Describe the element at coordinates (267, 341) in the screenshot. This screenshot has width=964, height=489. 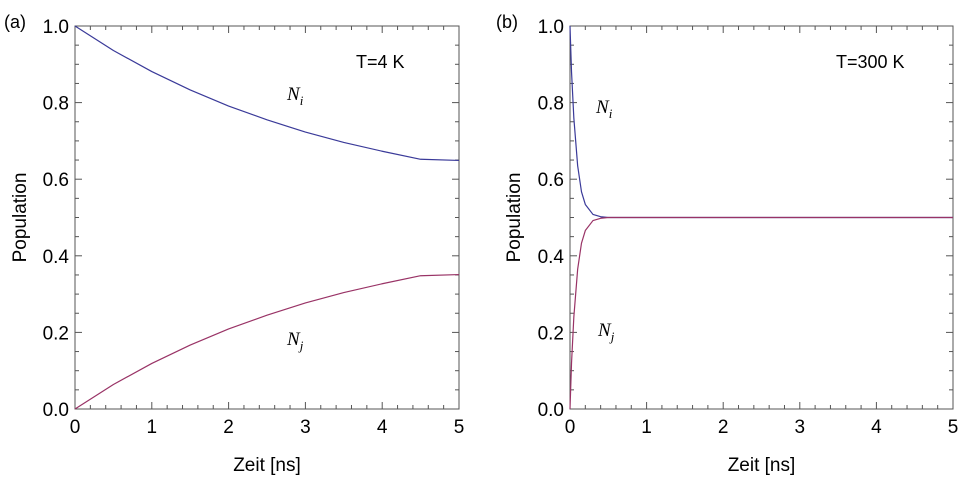
I see `series-line-Nj` at that location.